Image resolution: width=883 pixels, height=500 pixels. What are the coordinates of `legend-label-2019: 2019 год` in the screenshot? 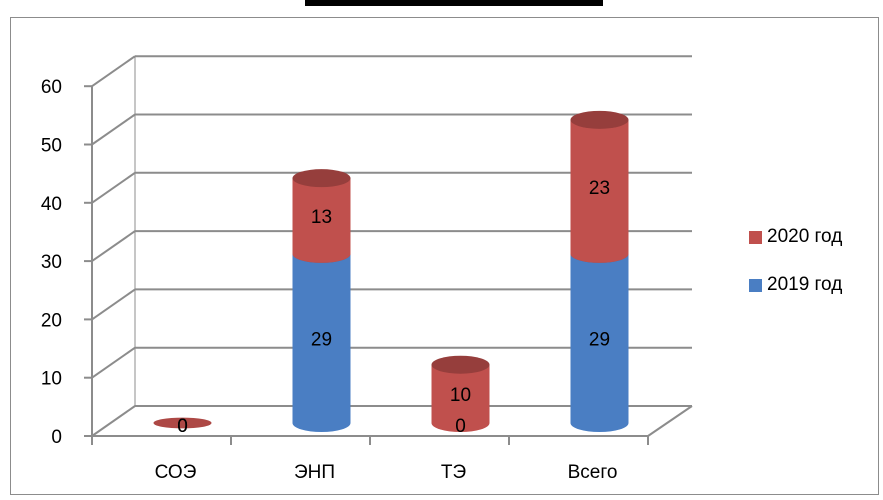 It's located at (804, 285).